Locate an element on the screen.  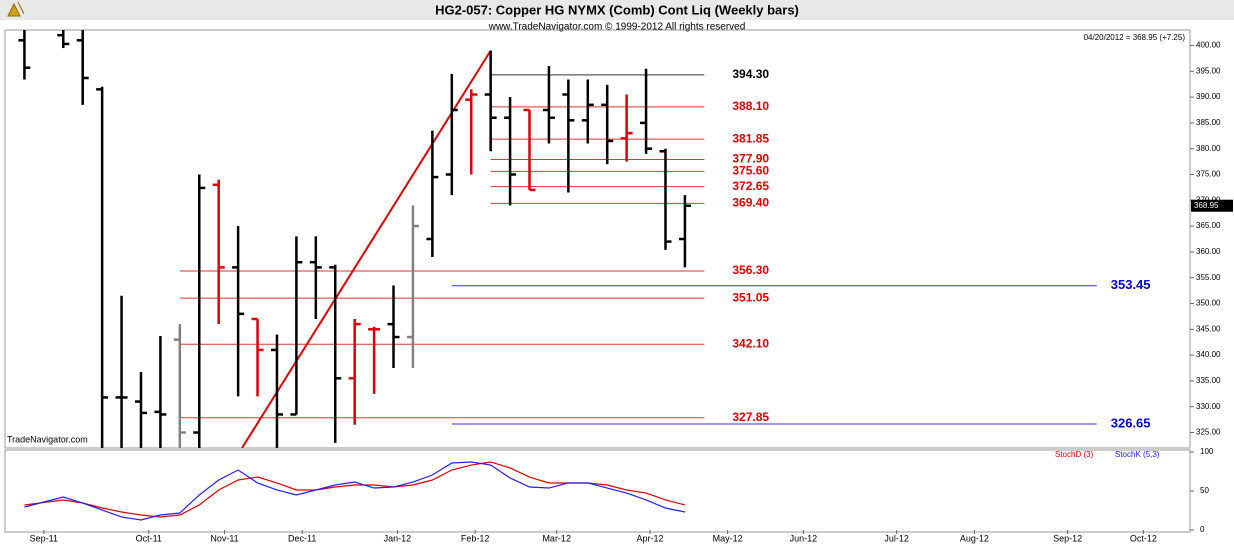
y-tick-label: 100 is located at coordinates (1207, 451).